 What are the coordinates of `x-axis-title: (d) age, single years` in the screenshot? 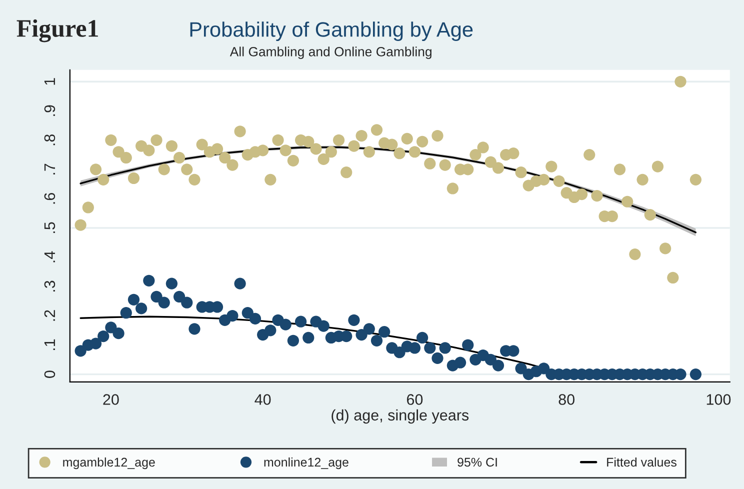 It's located at (400, 416).